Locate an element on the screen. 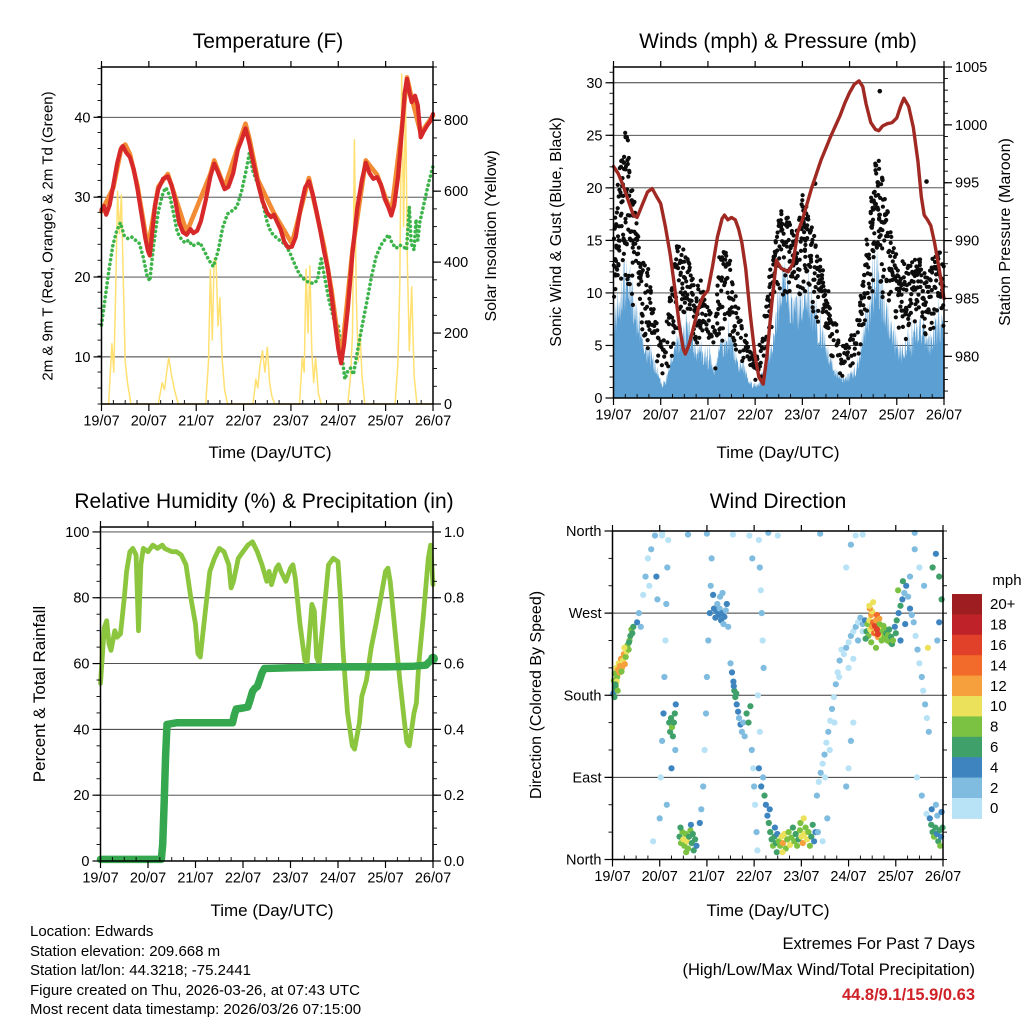 The width and height of the screenshot is (1024, 1024). xaxis-label-winddir: Time (Day/UTC) is located at coordinates (768, 910).